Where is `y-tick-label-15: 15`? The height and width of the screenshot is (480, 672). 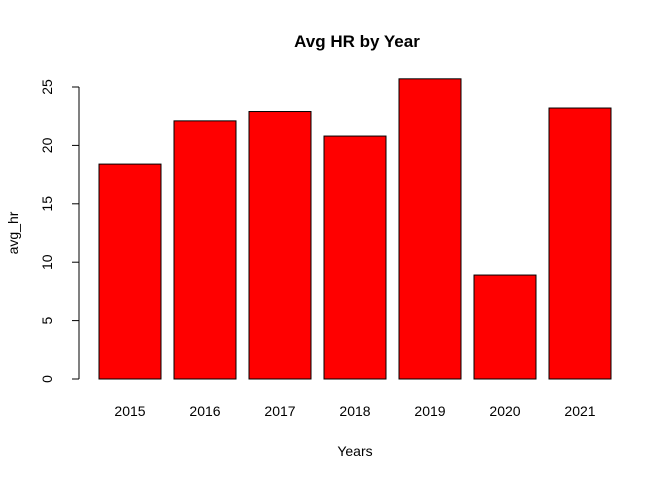 y-tick-label-15: 15 is located at coordinates (47, 204).